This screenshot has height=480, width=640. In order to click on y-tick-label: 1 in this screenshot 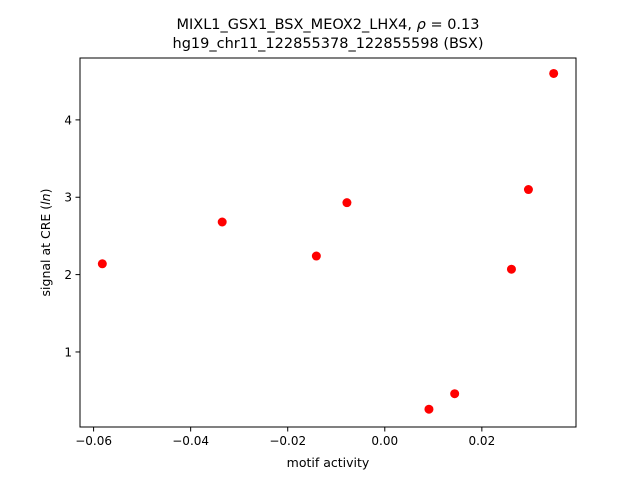, I will do `click(68, 352)`.